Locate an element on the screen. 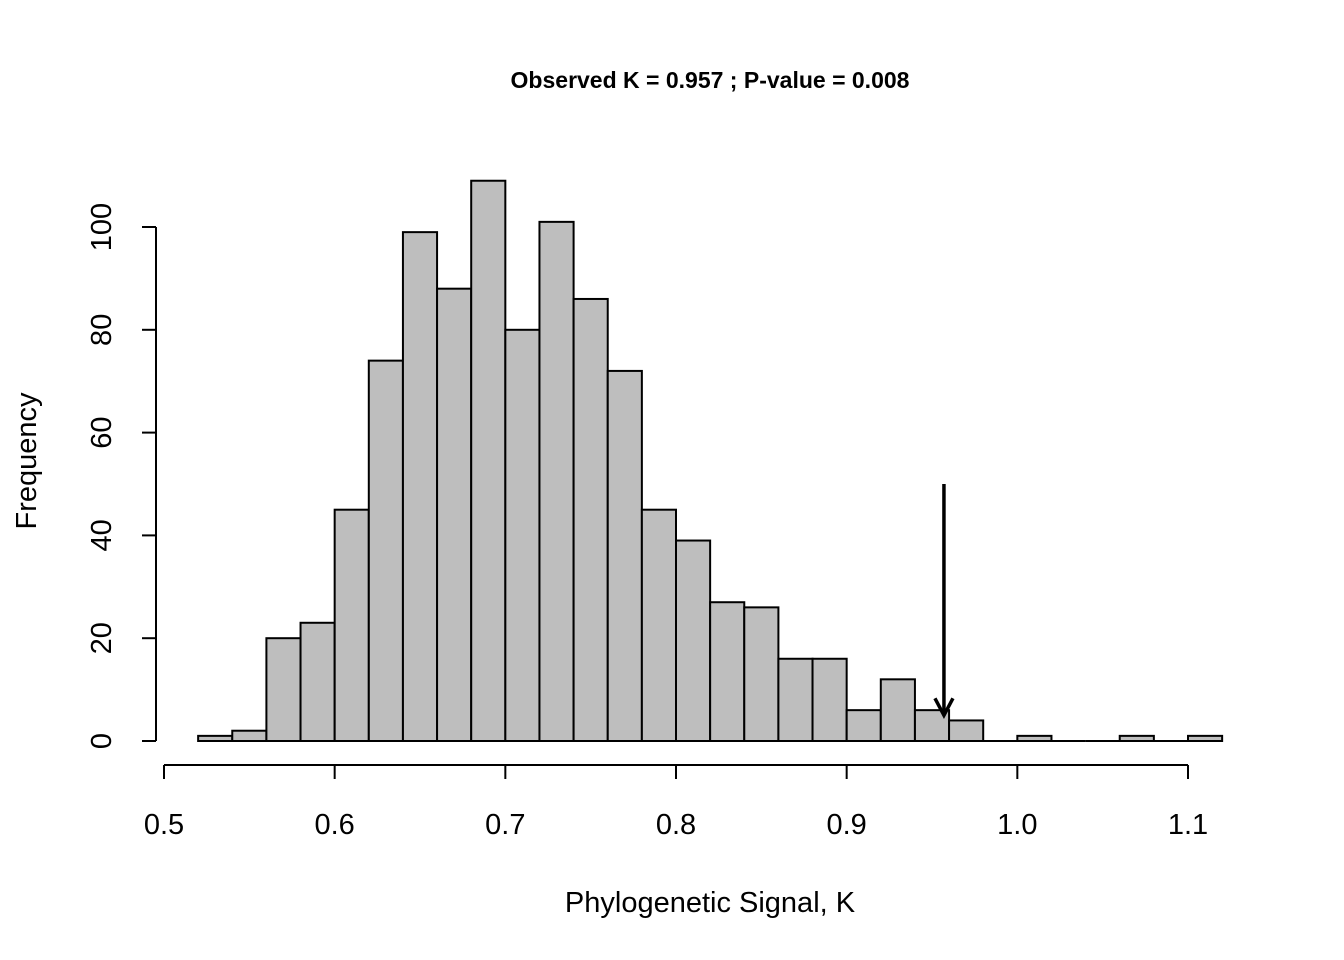  x-tick-label: 0.9 is located at coordinates (847, 825).